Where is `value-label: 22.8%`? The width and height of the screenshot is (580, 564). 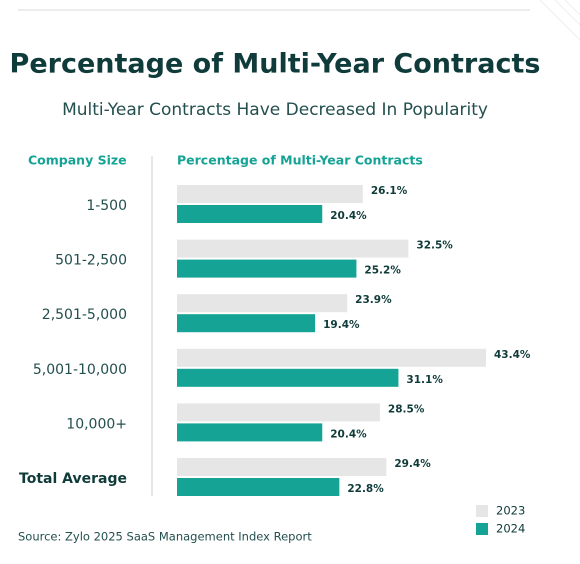 value-label: 22.8% is located at coordinates (365, 489).